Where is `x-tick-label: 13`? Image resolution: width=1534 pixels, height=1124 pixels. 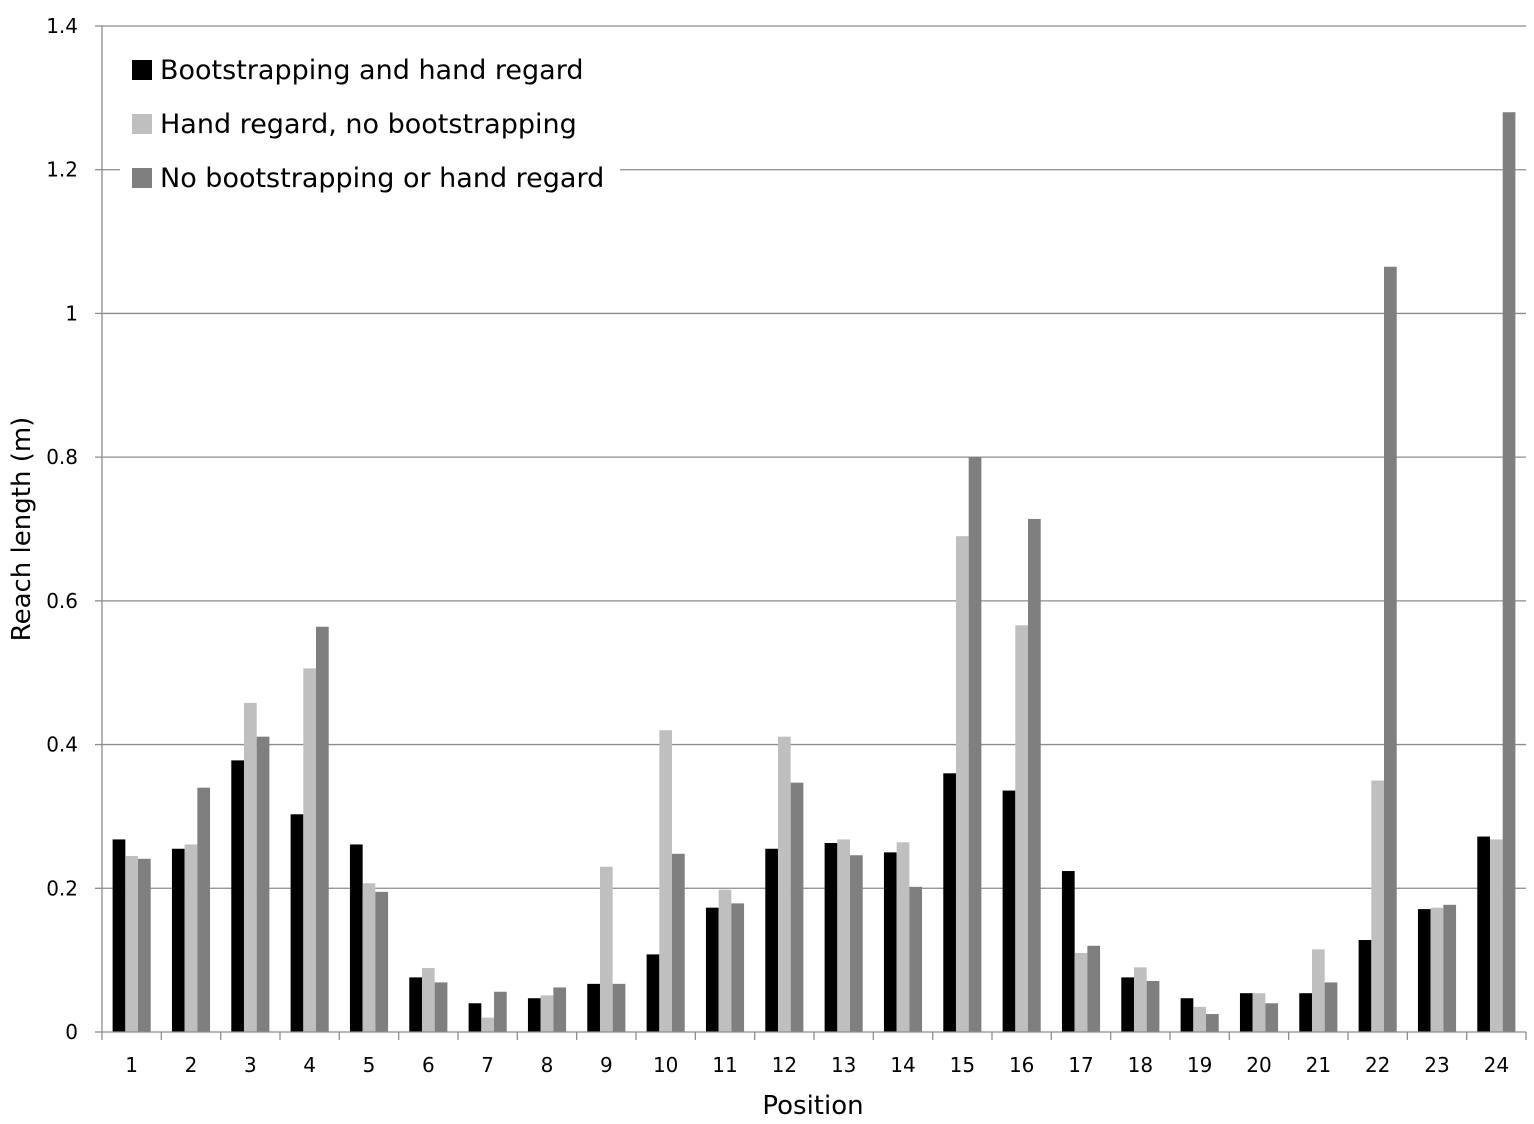 x-tick-label: 13 is located at coordinates (843, 1065).